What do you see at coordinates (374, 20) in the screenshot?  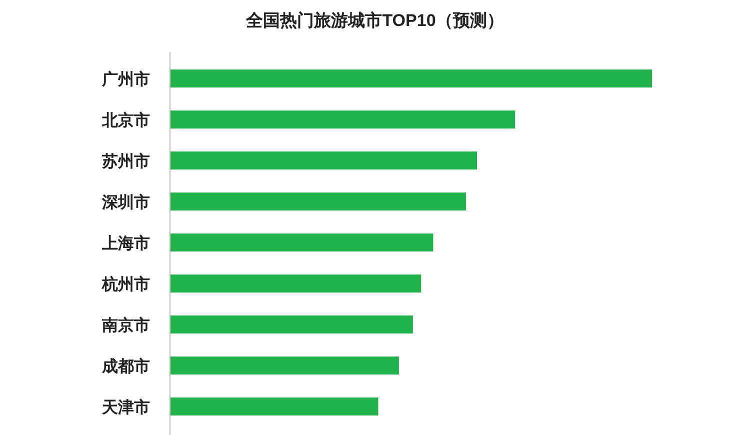 I see `chart-title: 全国热门旅游城市TOP10（预测）` at bounding box center [374, 20].